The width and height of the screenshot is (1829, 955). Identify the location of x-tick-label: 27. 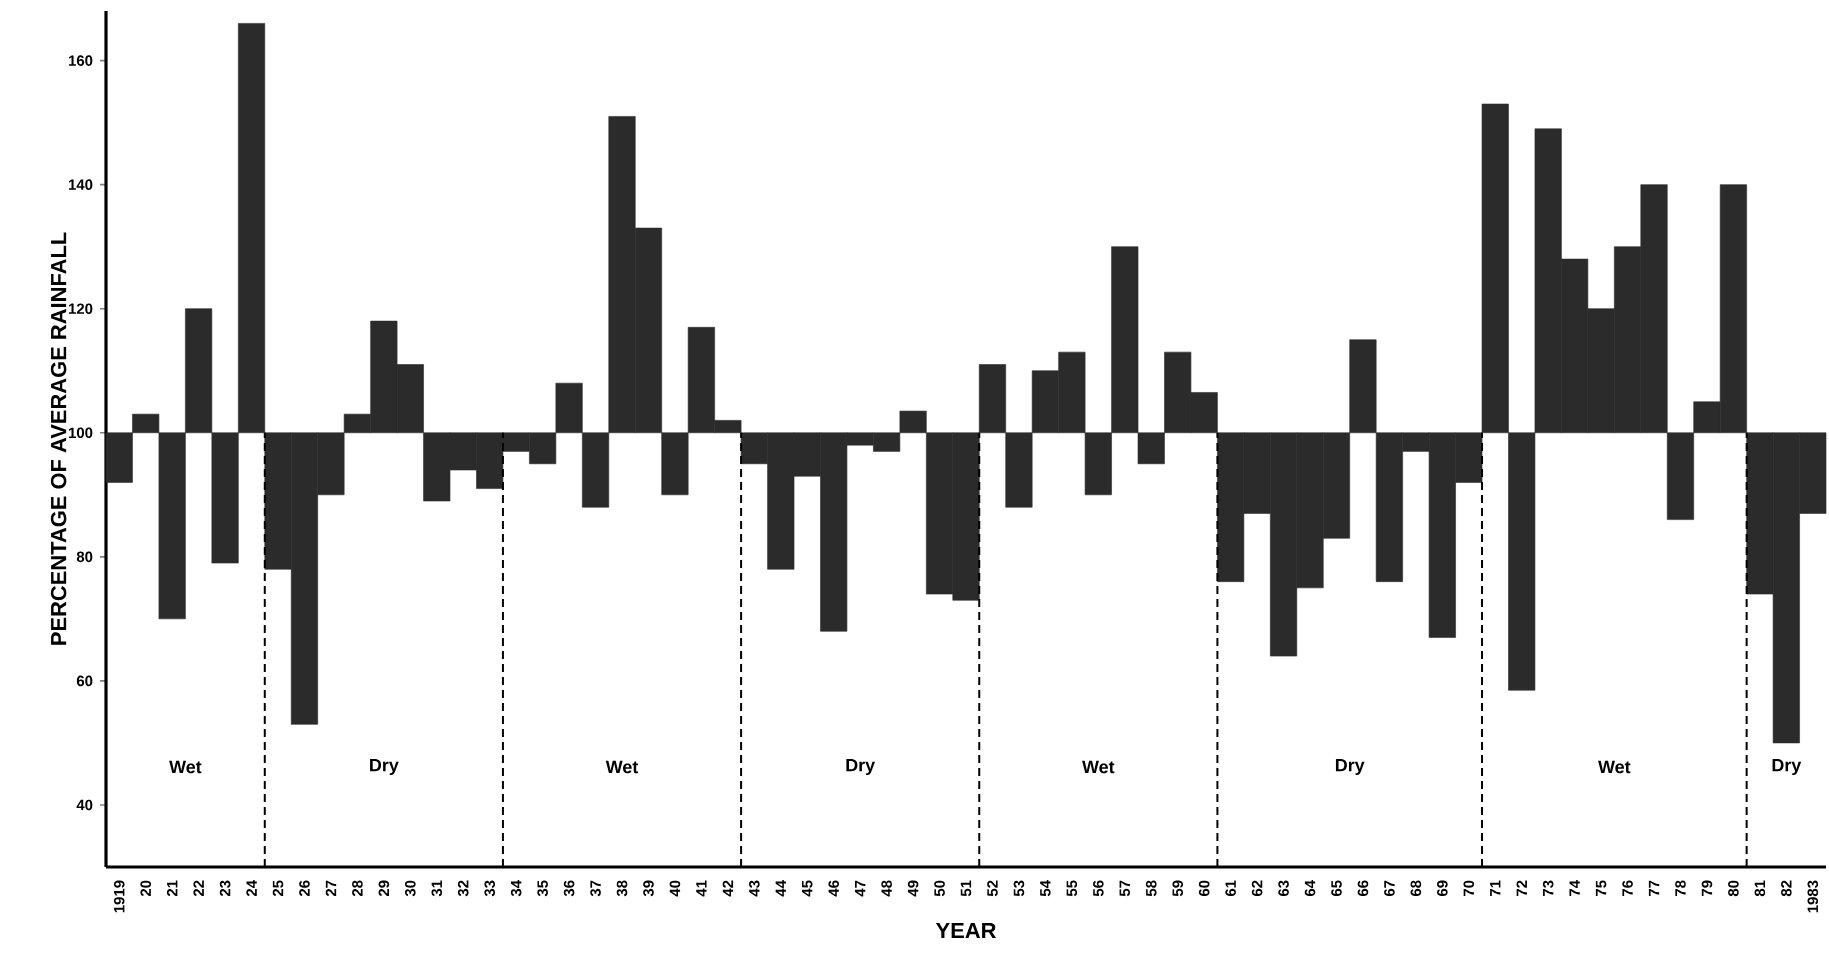
(331, 888).